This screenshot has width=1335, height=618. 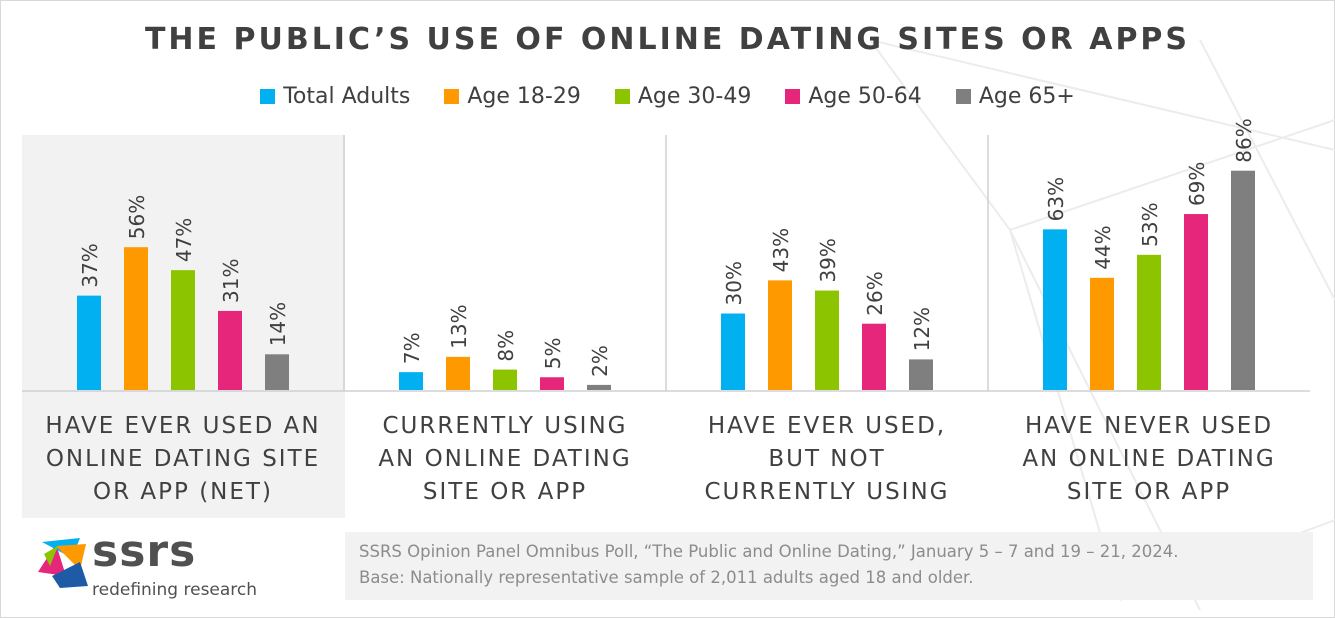 I want to click on data-label: 14%, so click(x=278, y=324).